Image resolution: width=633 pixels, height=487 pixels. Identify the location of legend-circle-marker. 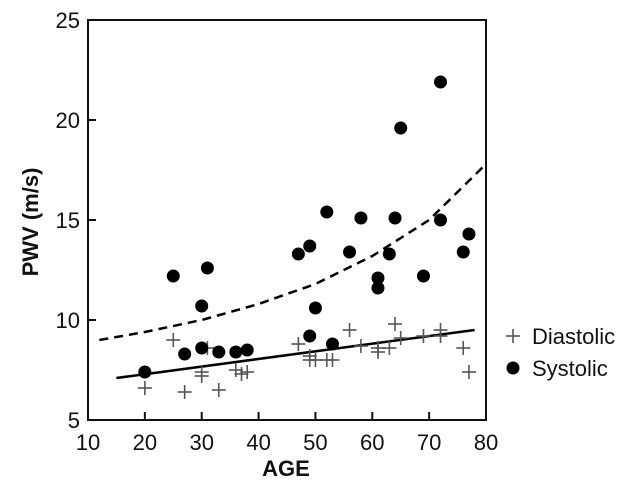
(513, 368).